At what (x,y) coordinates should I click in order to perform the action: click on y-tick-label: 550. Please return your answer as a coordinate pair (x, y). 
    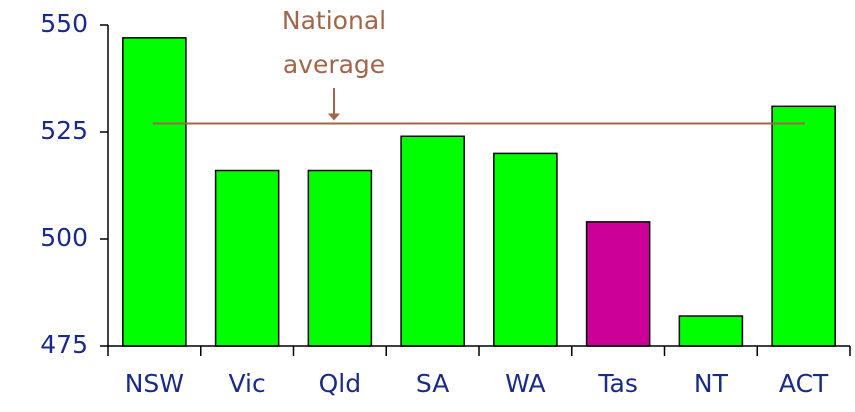
    Looking at the image, I should click on (64, 23).